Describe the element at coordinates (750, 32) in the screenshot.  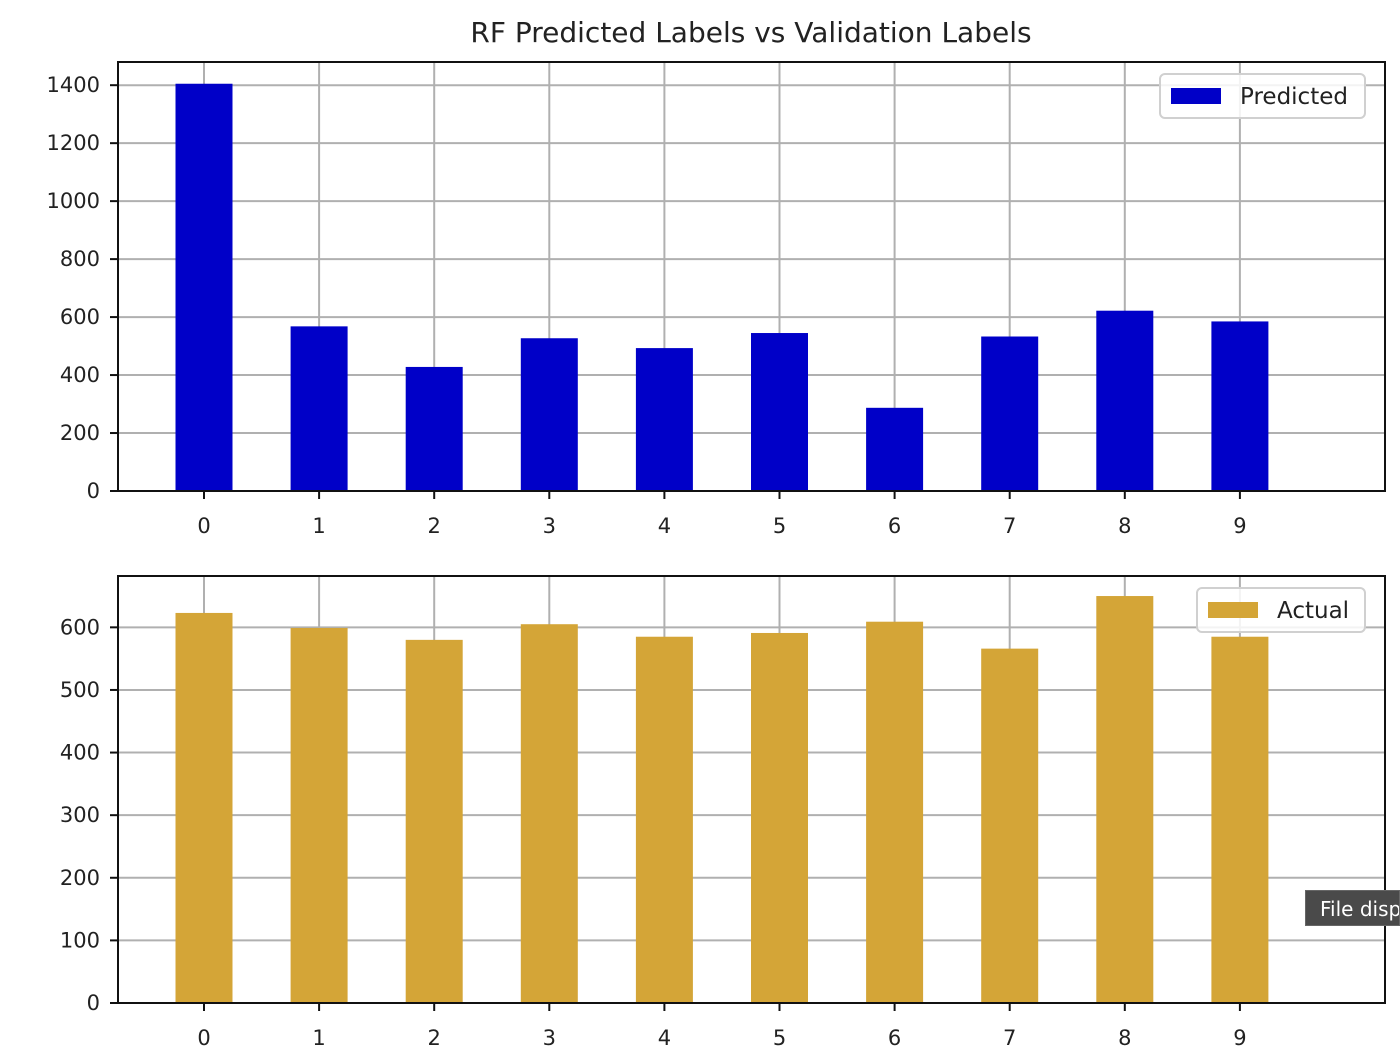
I see `chart-title: RF Predicted Labels vs Validation Labels` at that location.